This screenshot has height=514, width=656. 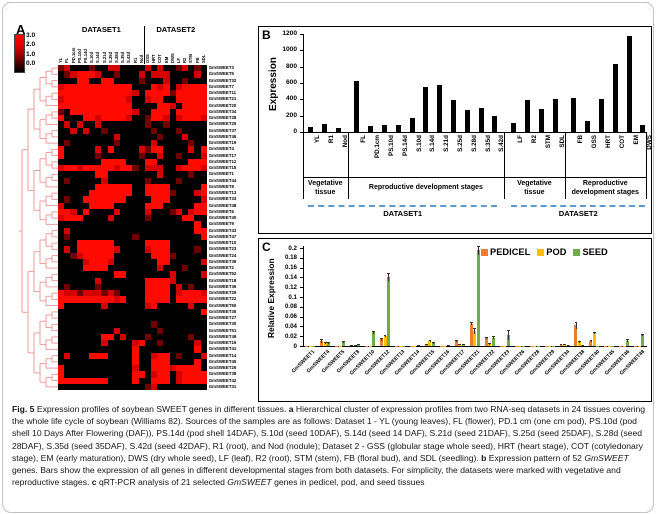 What do you see at coordinates (266, 35) in the screenshot?
I see `panel-b-label: B` at bounding box center [266, 35].